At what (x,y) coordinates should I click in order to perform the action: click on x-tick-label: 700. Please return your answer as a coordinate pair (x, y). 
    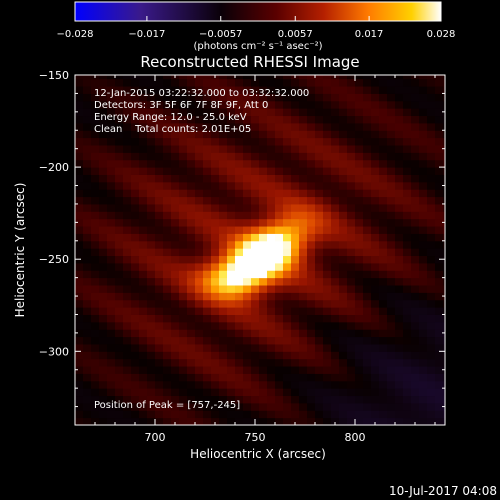
    Looking at the image, I should click on (155, 437).